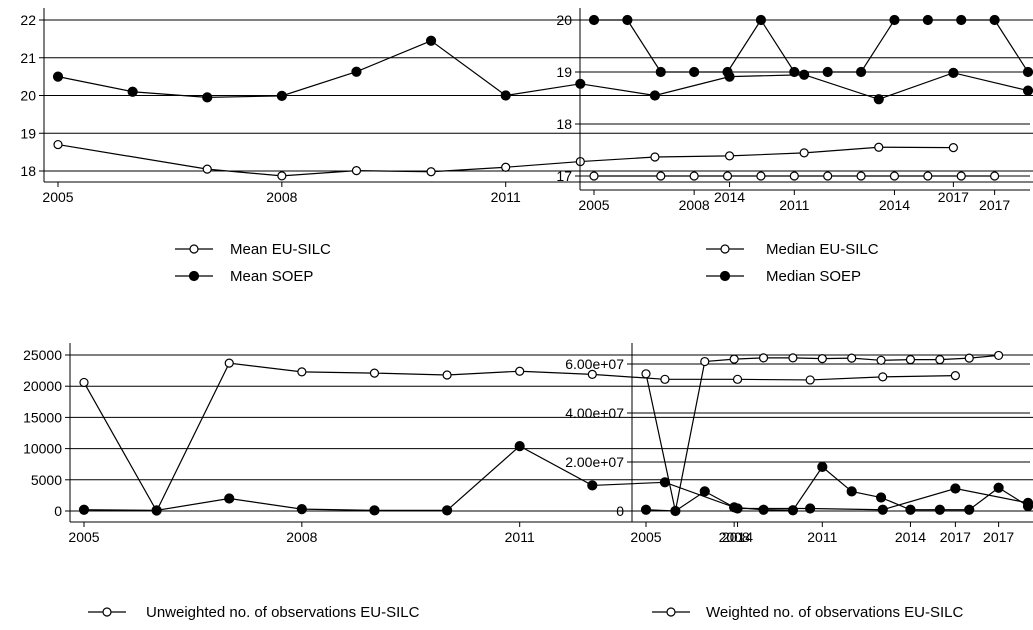 This screenshot has width=1033, height=630. What do you see at coordinates (42, 449) in the screenshot?
I see `y-tick-label: 10000` at bounding box center [42, 449].